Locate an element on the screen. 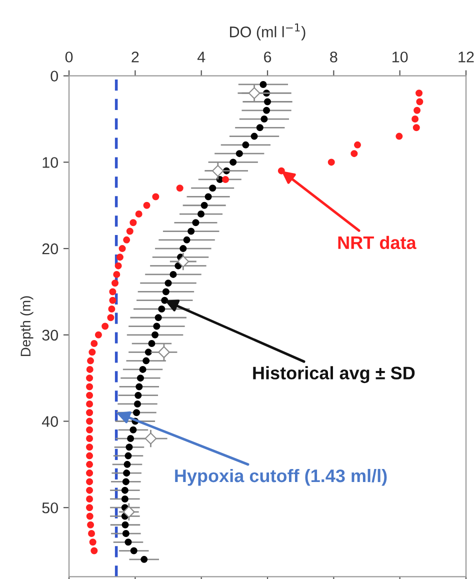  x-tick-label: 2 is located at coordinates (135, 57).